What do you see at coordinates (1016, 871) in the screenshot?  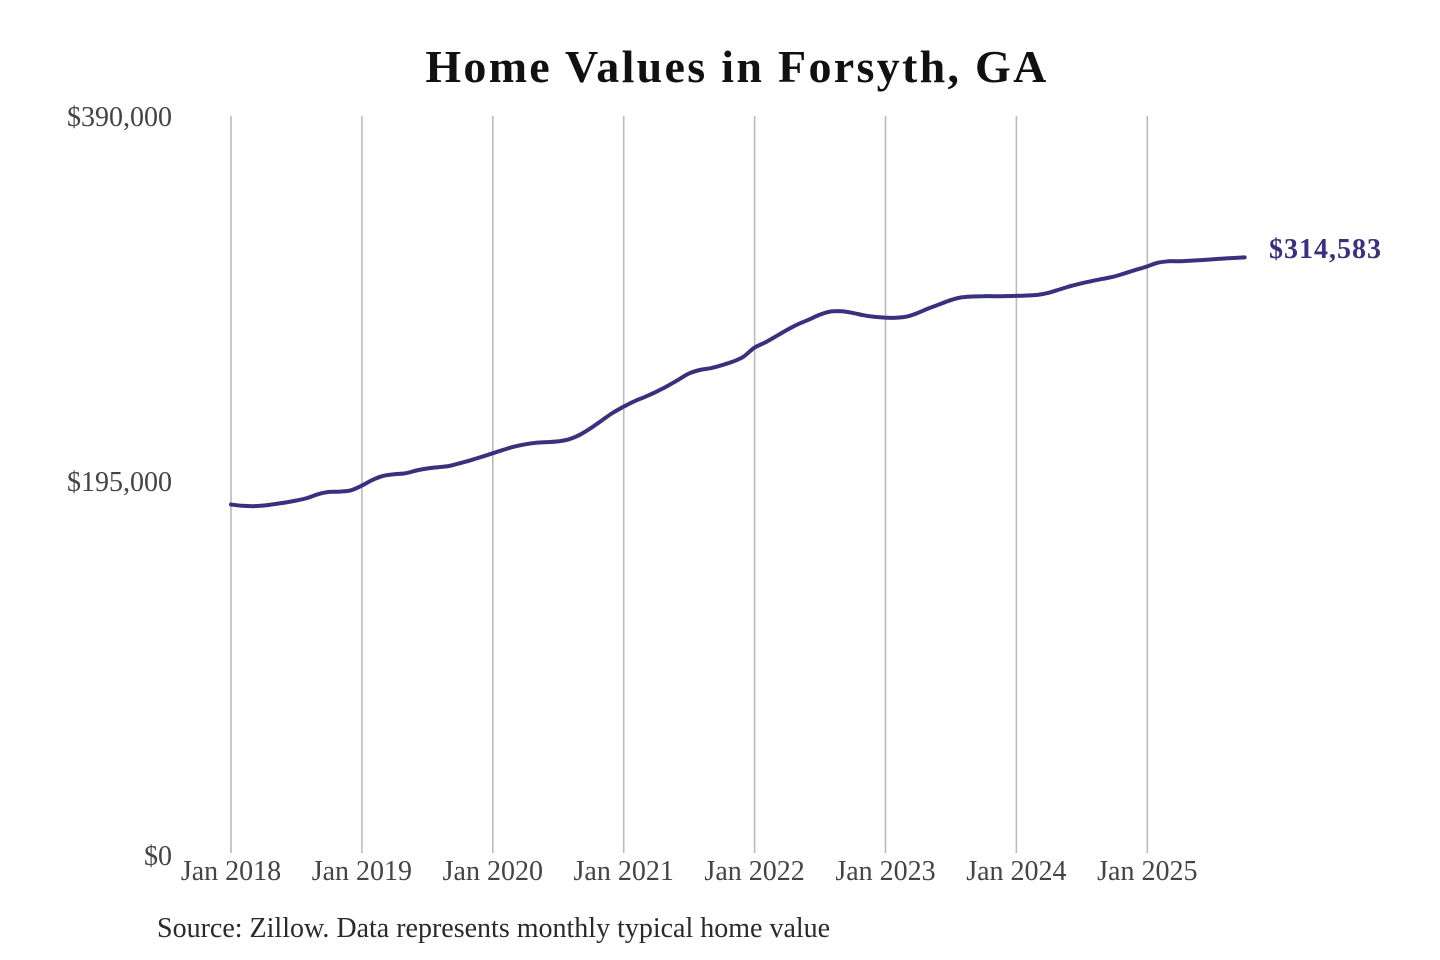 I see `svg-text: Jan 2024` at bounding box center [1016, 871].